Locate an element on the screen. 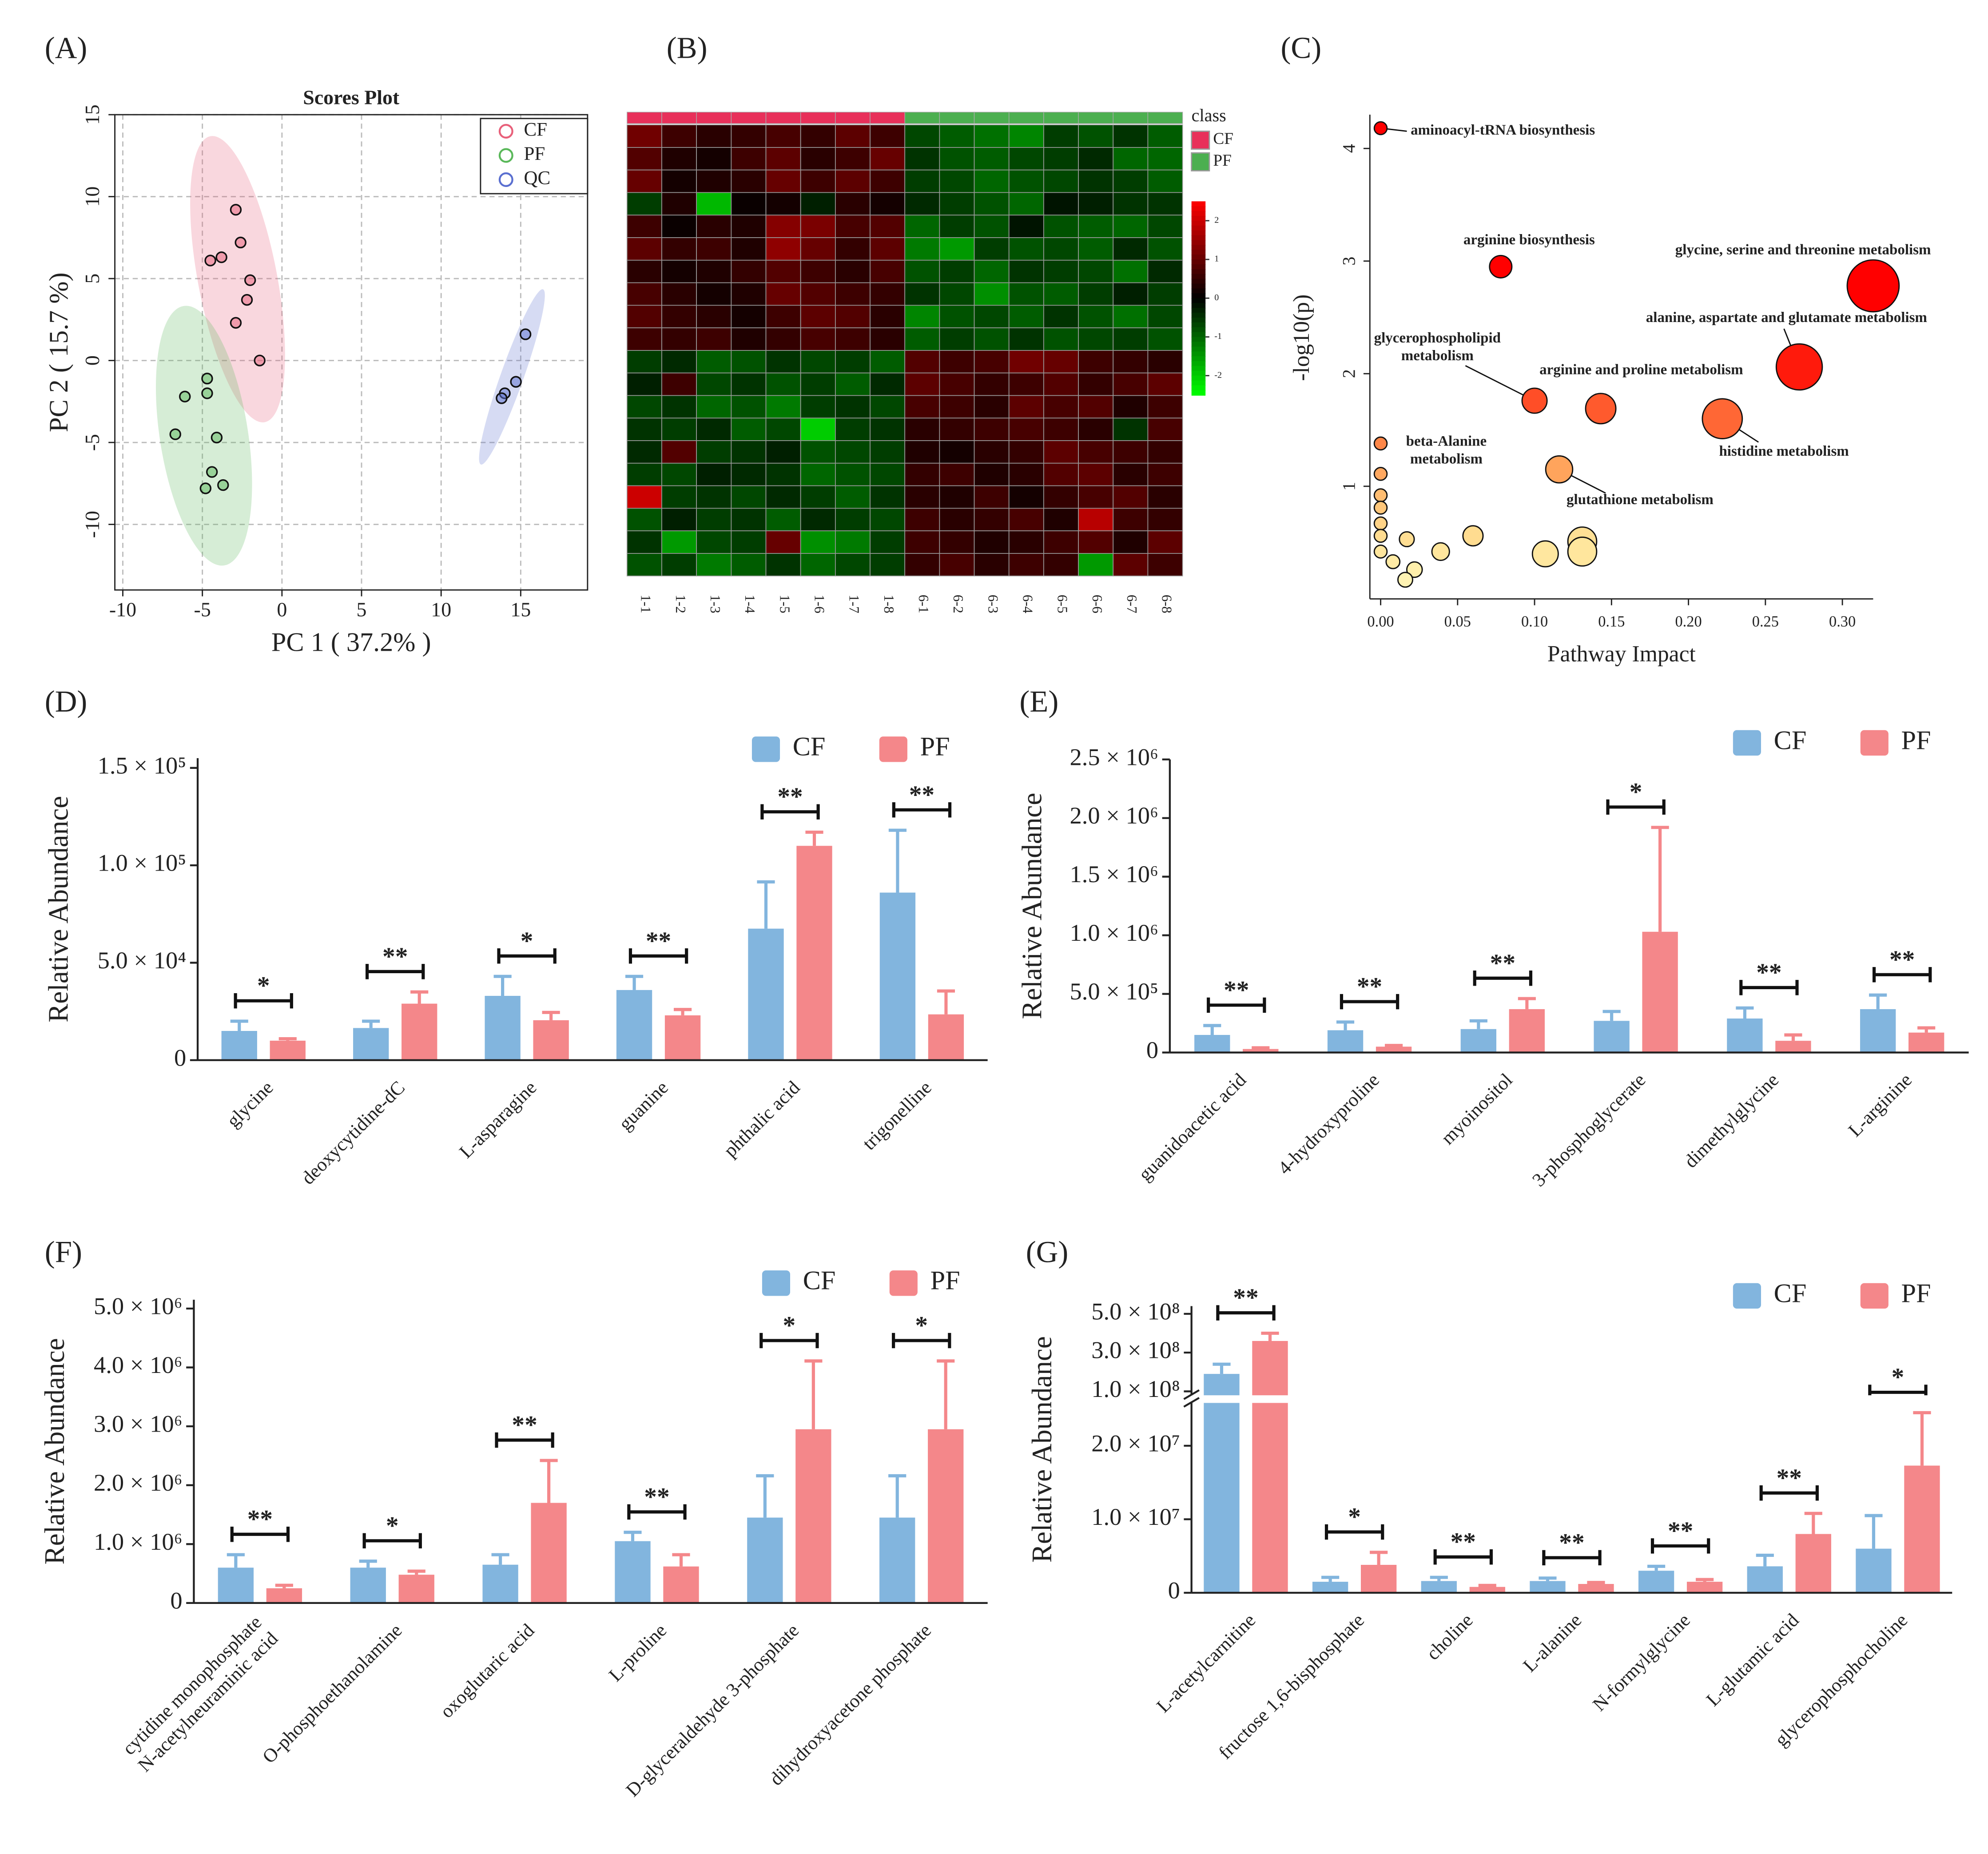 The height and width of the screenshot is (1854, 1988). x-tick-label: 0.15 is located at coordinates (1611, 621).